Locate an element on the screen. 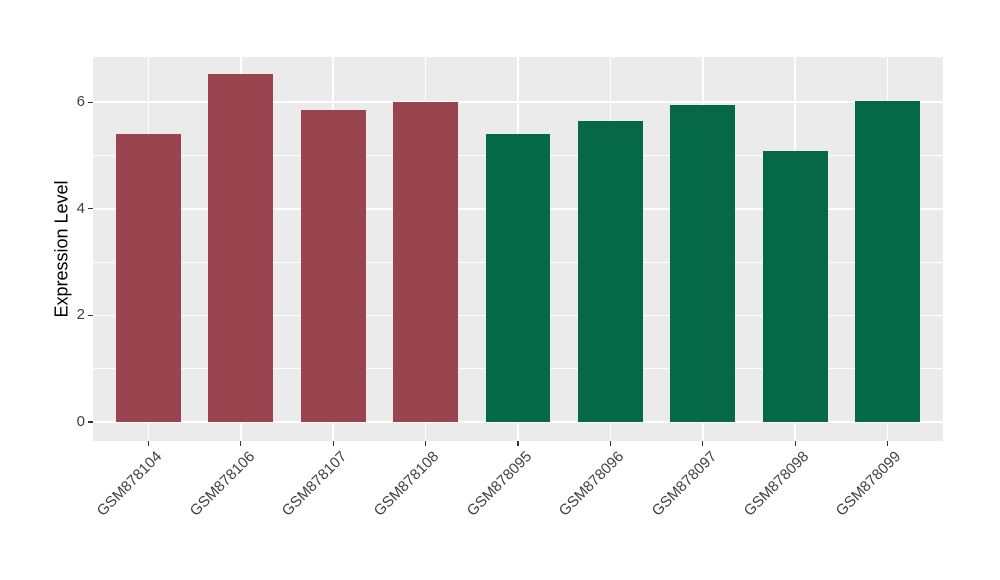 The width and height of the screenshot is (1000, 580). x-tick-label: GSM878108 is located at coordinates (407, 484).